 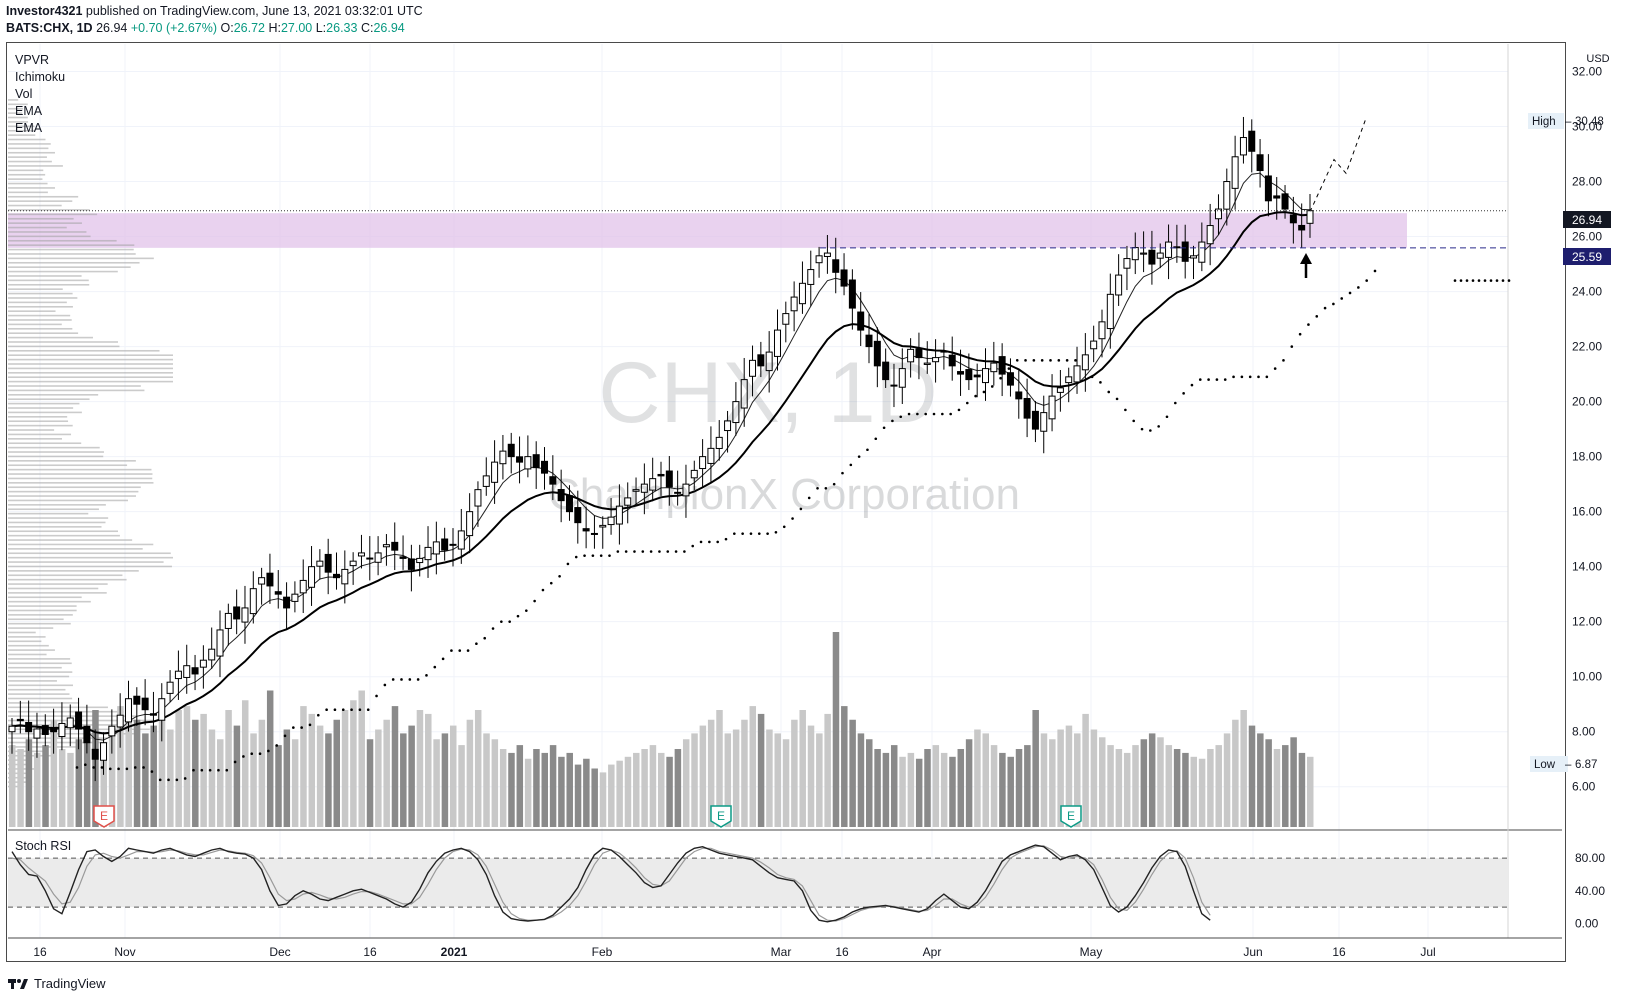 What do you see at coordinates (29, 128) in the screenshot?
I see `indicator-ema-2: EMA` at bounding box center [29, 128].